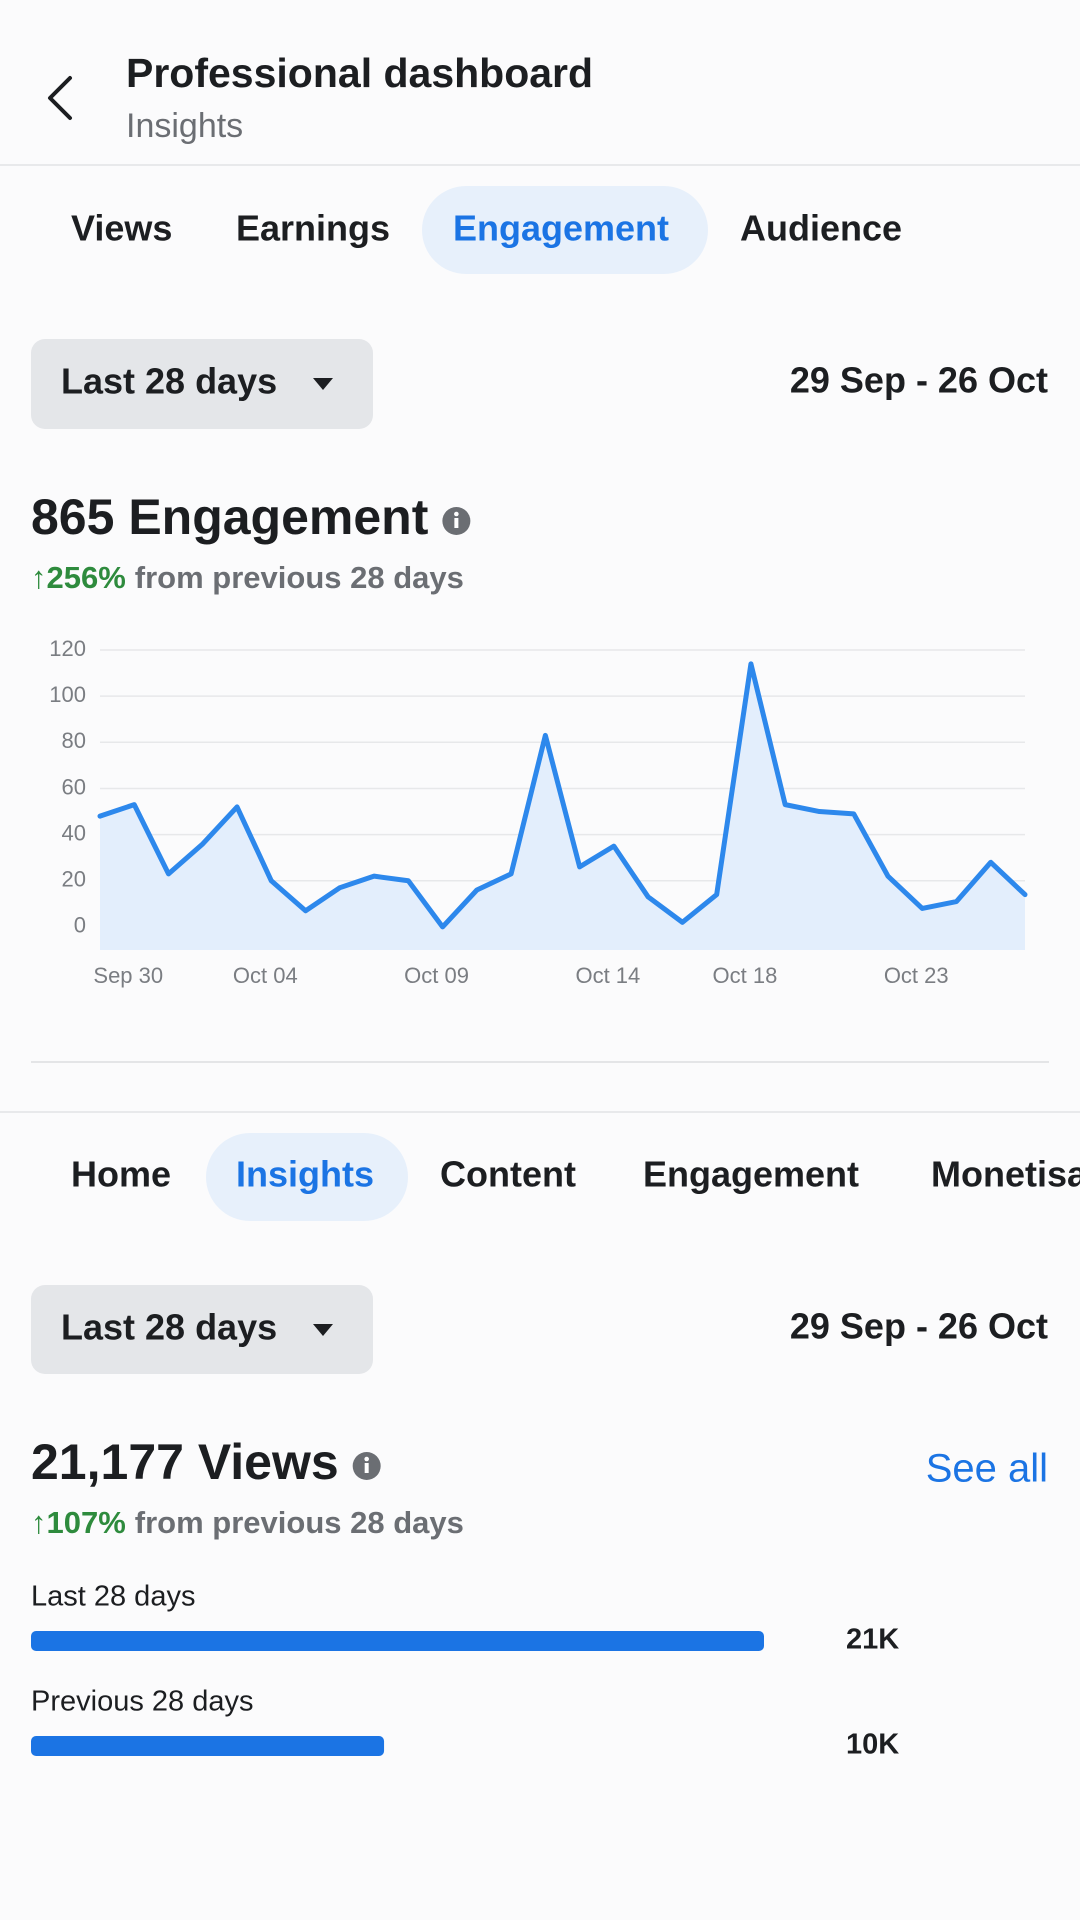  What do you see at coordinates (74, 832) in the screenshot?
I see `y-tick-label: 40` at bounding box center [74, 832].